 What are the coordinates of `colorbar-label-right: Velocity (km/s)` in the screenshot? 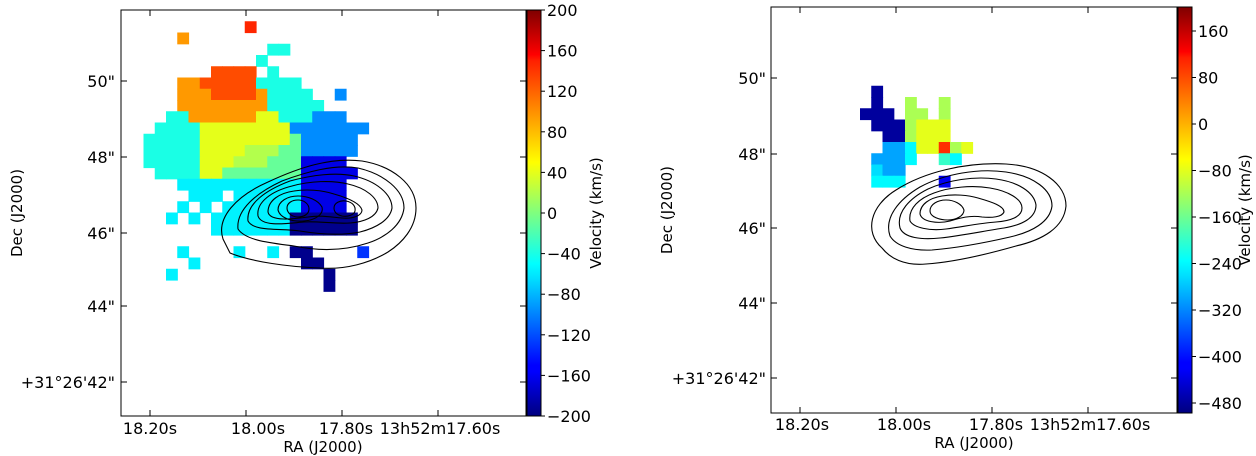 It's located at (1245, 209).